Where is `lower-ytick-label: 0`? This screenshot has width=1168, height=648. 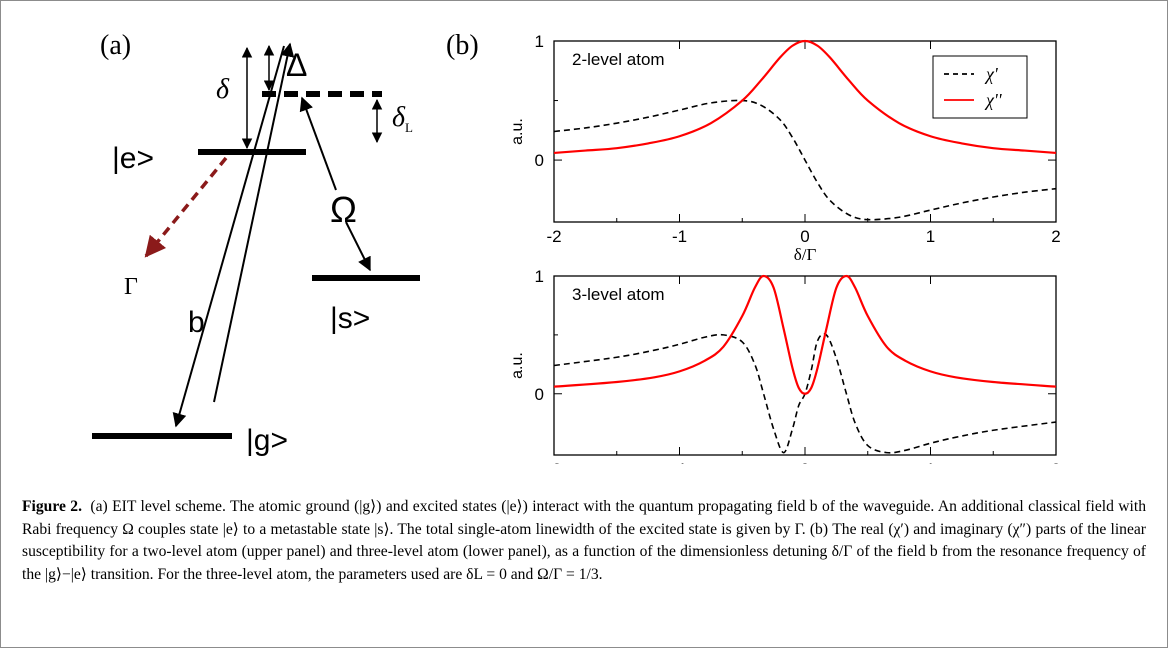 lower-ytick-label: 0 is located at coordinates (539, 394).